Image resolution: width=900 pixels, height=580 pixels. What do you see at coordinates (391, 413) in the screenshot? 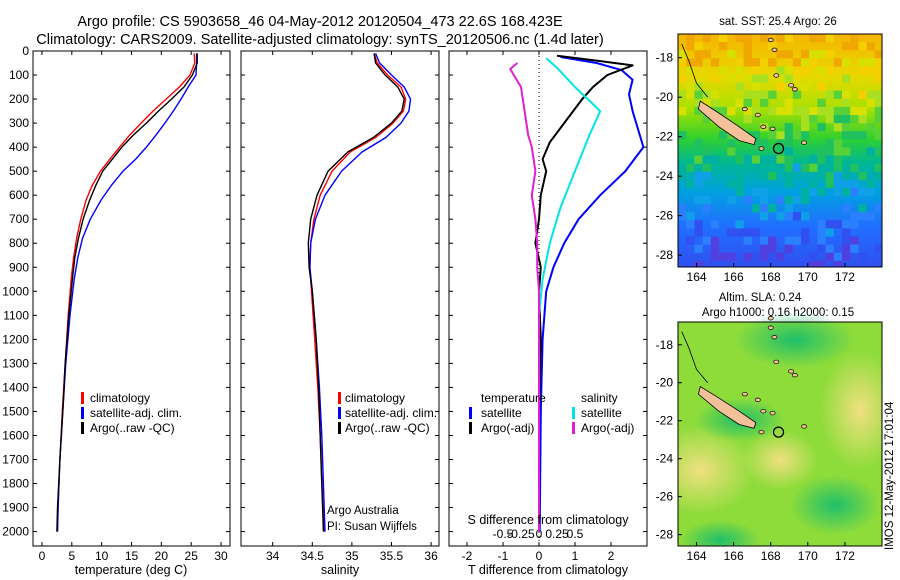
I see `legend-label-satellite: satellite-adj. clim.` at bounding box center [391, 413].